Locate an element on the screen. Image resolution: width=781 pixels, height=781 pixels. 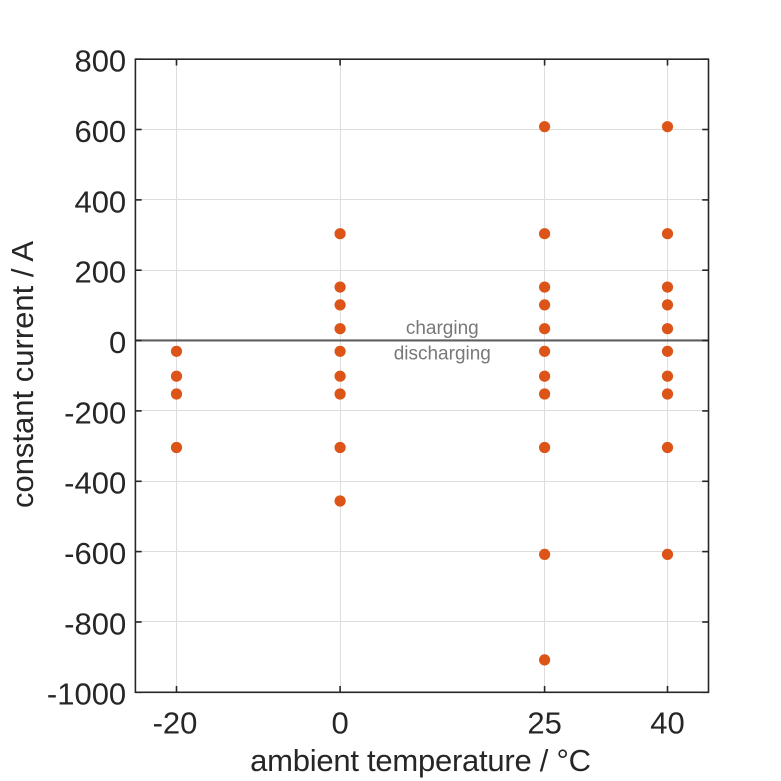
svg-text: 400 is located at coordinates (100, 201).